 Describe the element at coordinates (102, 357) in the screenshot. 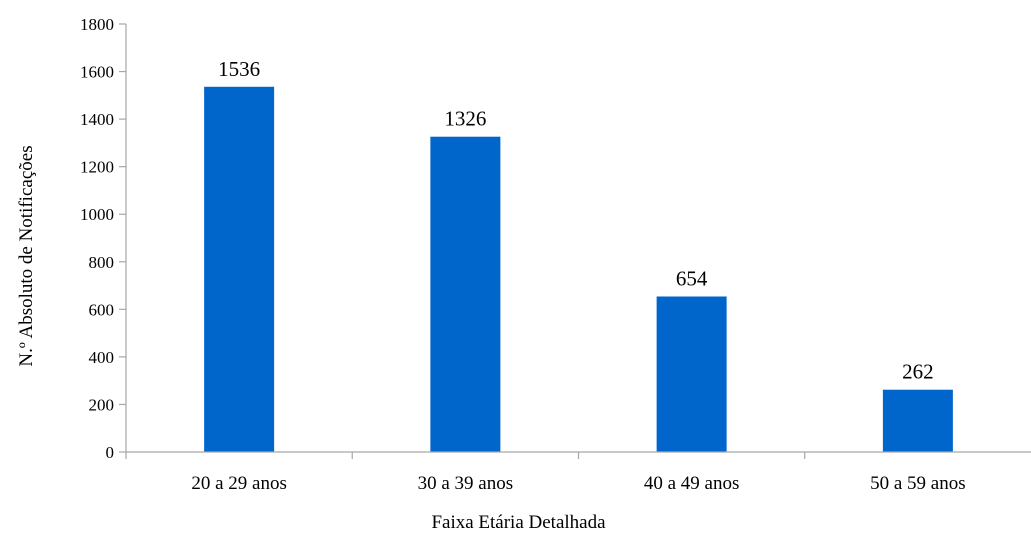

I see `y-tick-label: 400` at that location.